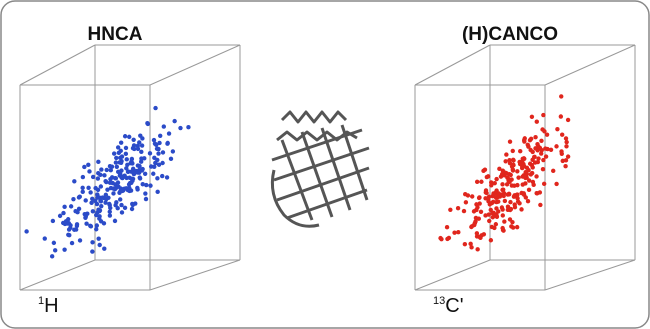 Image resolution: width=650 pixels, height=329 pixels. Describe the element at coordinates (510, 34) in the screenshot. I see `panel-title: (H)CANCO` at that location.